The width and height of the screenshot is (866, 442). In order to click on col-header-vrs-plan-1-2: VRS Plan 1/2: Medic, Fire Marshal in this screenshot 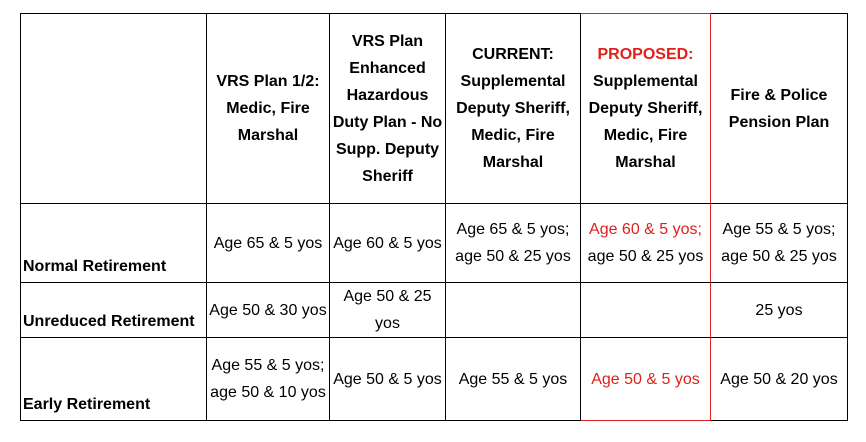, I will do `click(268, 108)`.